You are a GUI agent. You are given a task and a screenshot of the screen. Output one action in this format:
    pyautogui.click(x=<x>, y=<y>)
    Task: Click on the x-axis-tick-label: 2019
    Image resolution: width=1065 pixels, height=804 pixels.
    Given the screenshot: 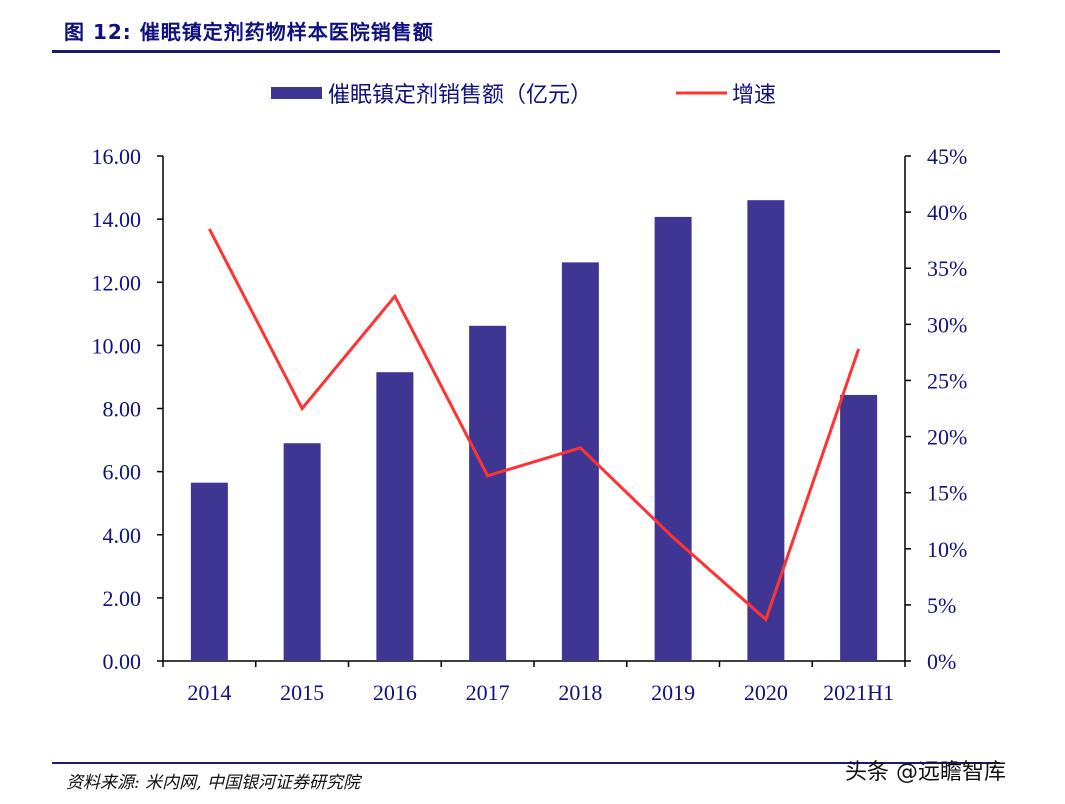 What is the action you would take?
    pyautogui.click(x=673, y=692)
    